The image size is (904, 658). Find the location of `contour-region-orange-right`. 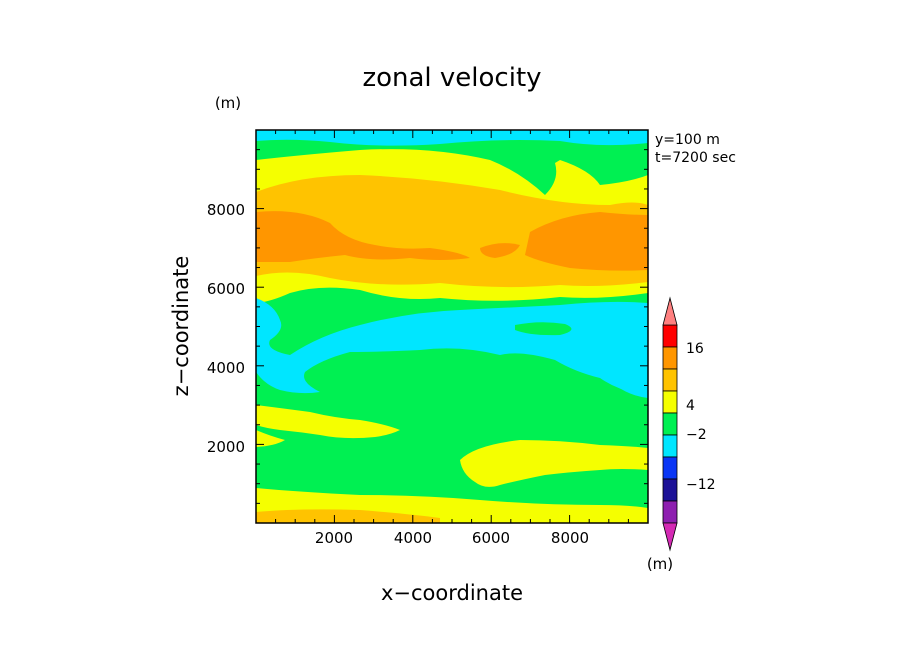

contour-region-orange-right is located at coordinates (586, 241).